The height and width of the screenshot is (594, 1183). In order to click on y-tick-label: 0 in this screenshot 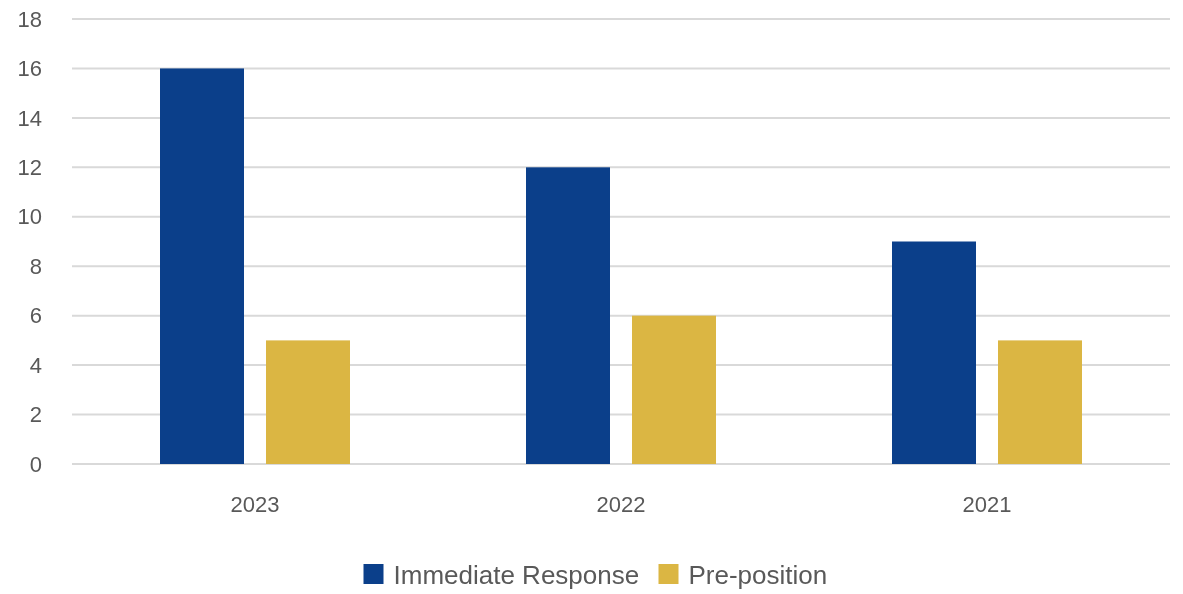, I will do `click(35, 464)`.